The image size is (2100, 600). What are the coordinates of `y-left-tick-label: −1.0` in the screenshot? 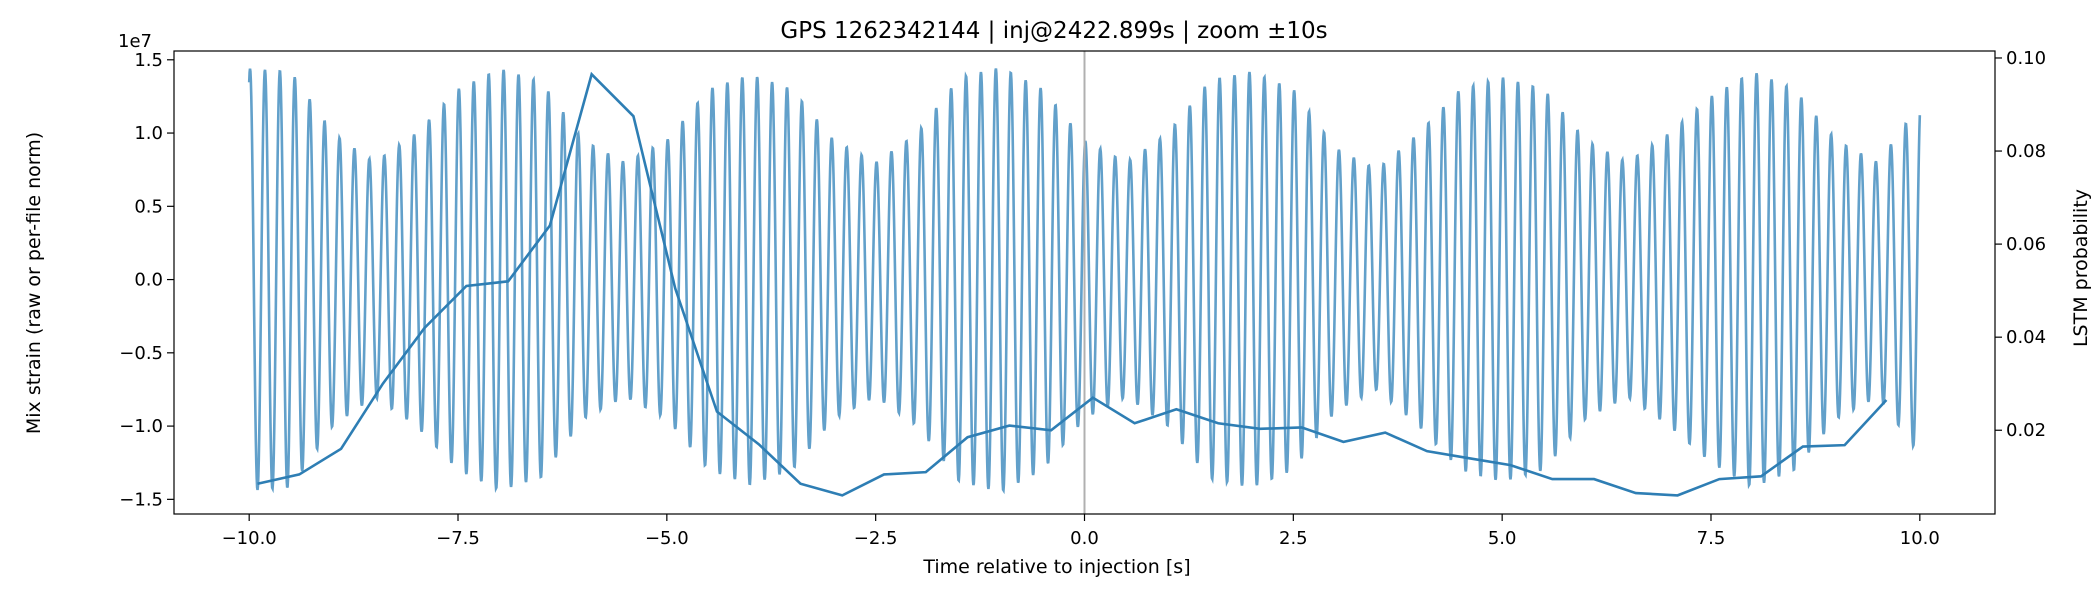 It's located at (141, 426).